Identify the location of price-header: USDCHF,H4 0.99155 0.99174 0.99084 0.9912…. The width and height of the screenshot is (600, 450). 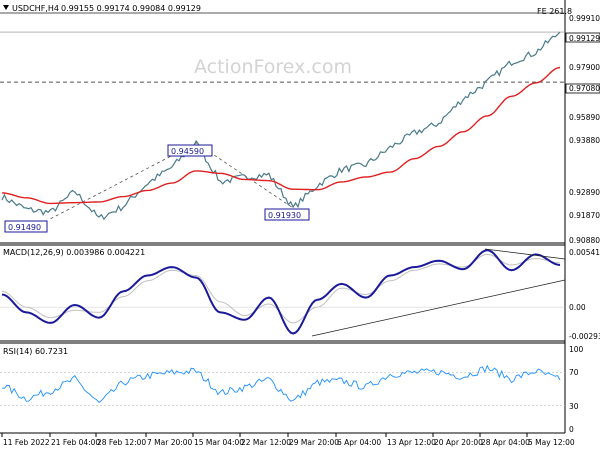
(287, 10).